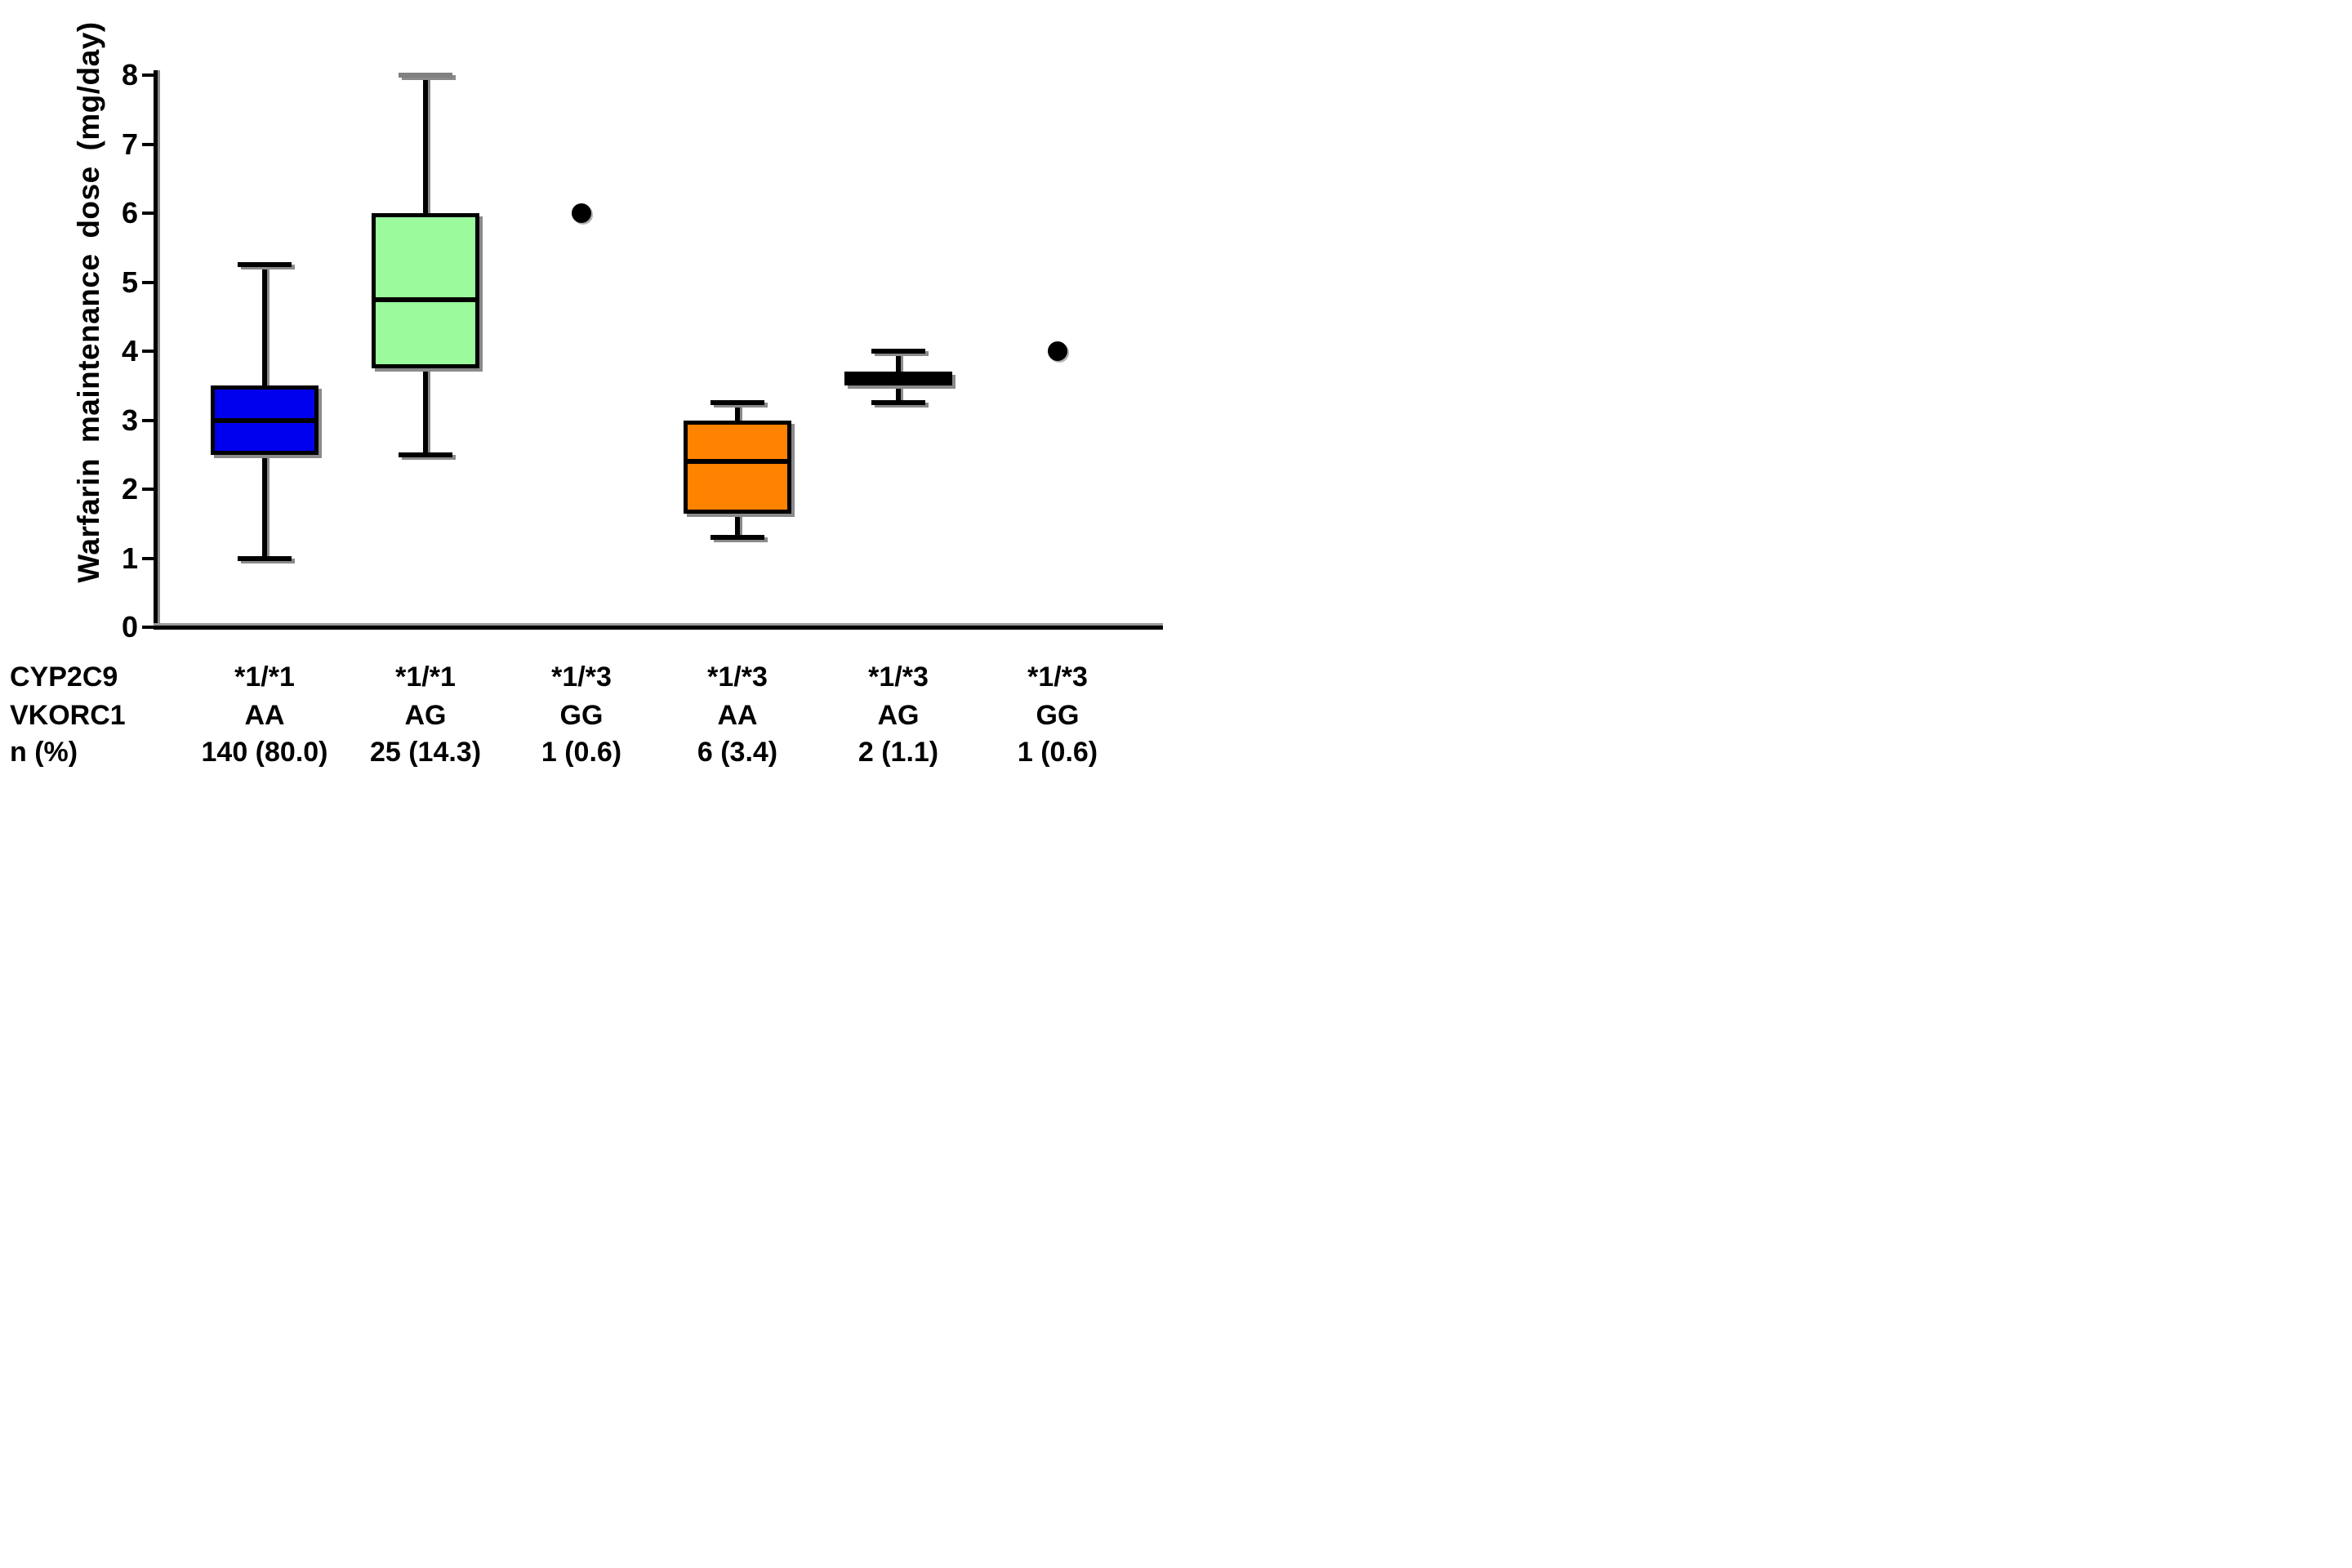  Describe the element at coordinates (129, 144) in the screenshot. I see `y-tick-label: 7` at that location.